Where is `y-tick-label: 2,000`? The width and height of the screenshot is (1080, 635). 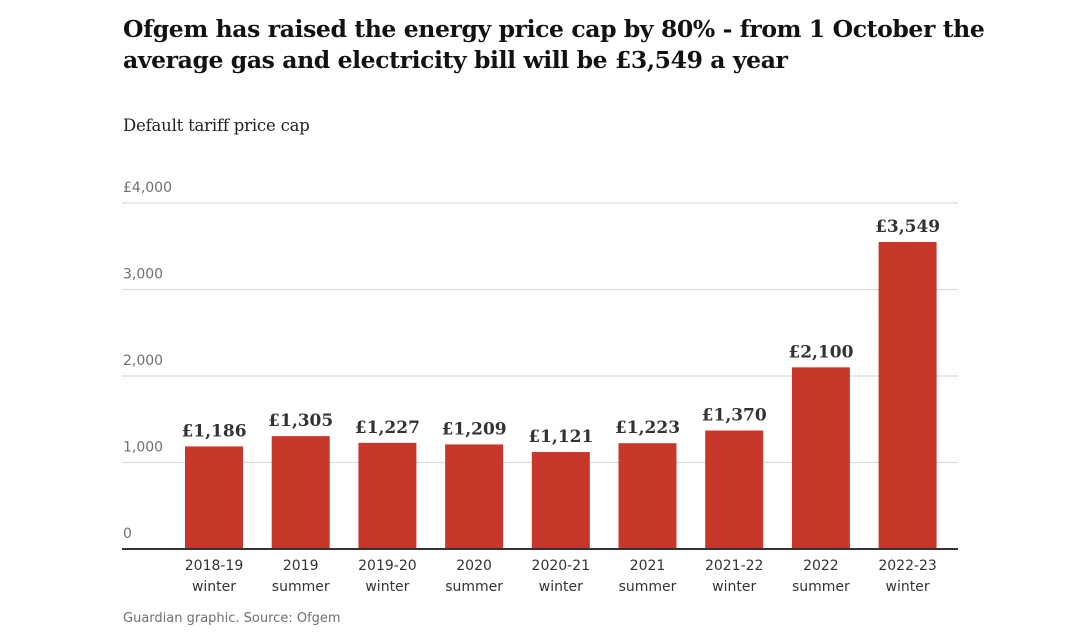
y-tick-label: 2,000 is located at coordinates (143, 361).